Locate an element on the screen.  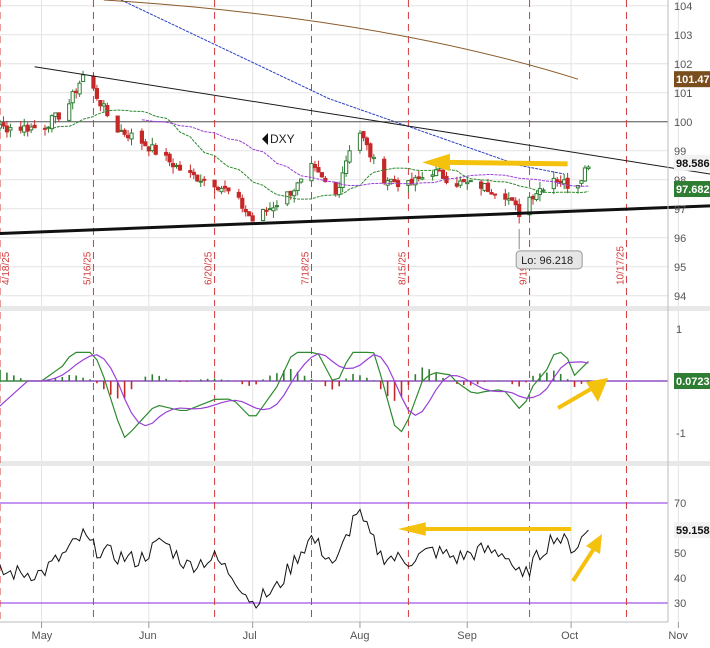
macd-tick-label: -1 is located at coordinates (681, 434).